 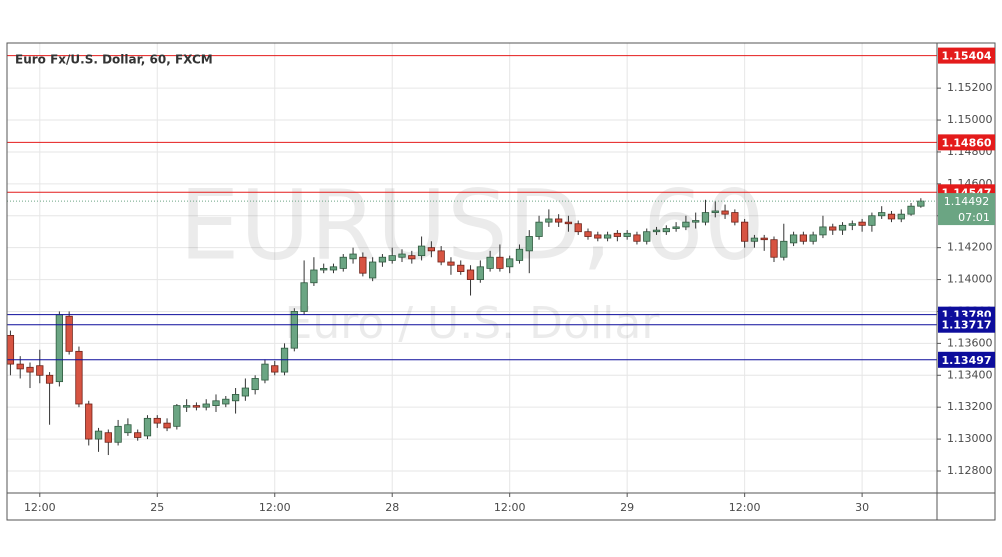 What do you see at coordinates (970, 470) in the screenshot?
I see `y-tick-label: 1.12800` at bounding box center [970, 470].